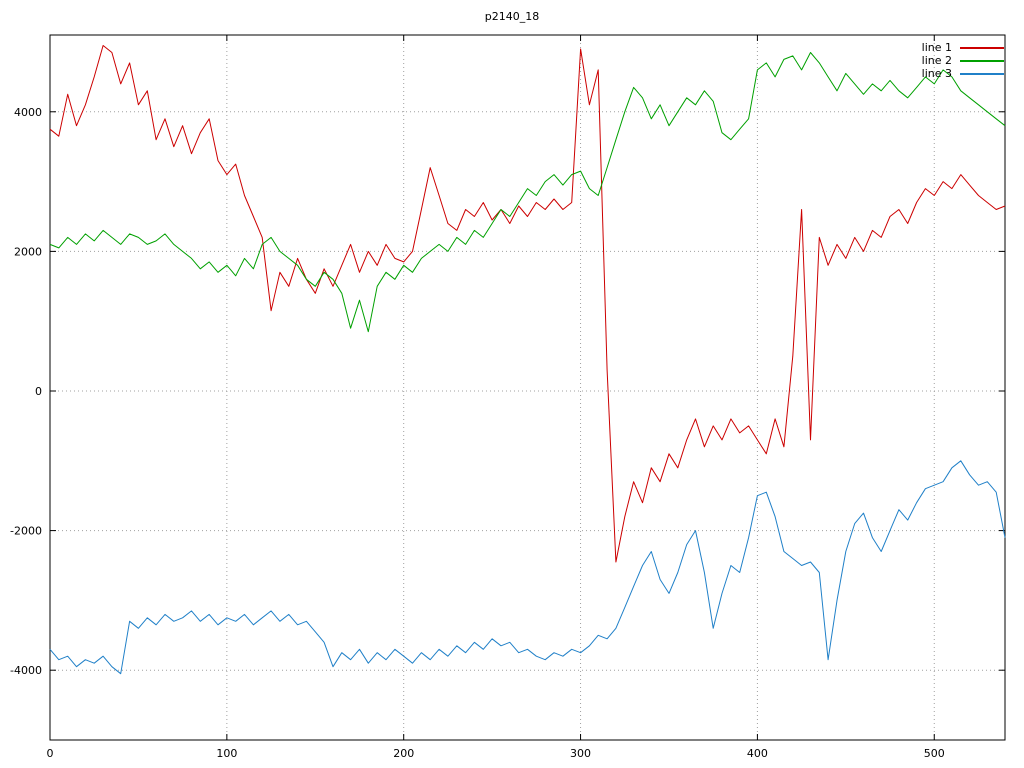 The image size is (1024, 768). What do you see at coordinates (936, 73) in the screenshot?
I see `legend-label: line 3` at bounding box center [936, 73].